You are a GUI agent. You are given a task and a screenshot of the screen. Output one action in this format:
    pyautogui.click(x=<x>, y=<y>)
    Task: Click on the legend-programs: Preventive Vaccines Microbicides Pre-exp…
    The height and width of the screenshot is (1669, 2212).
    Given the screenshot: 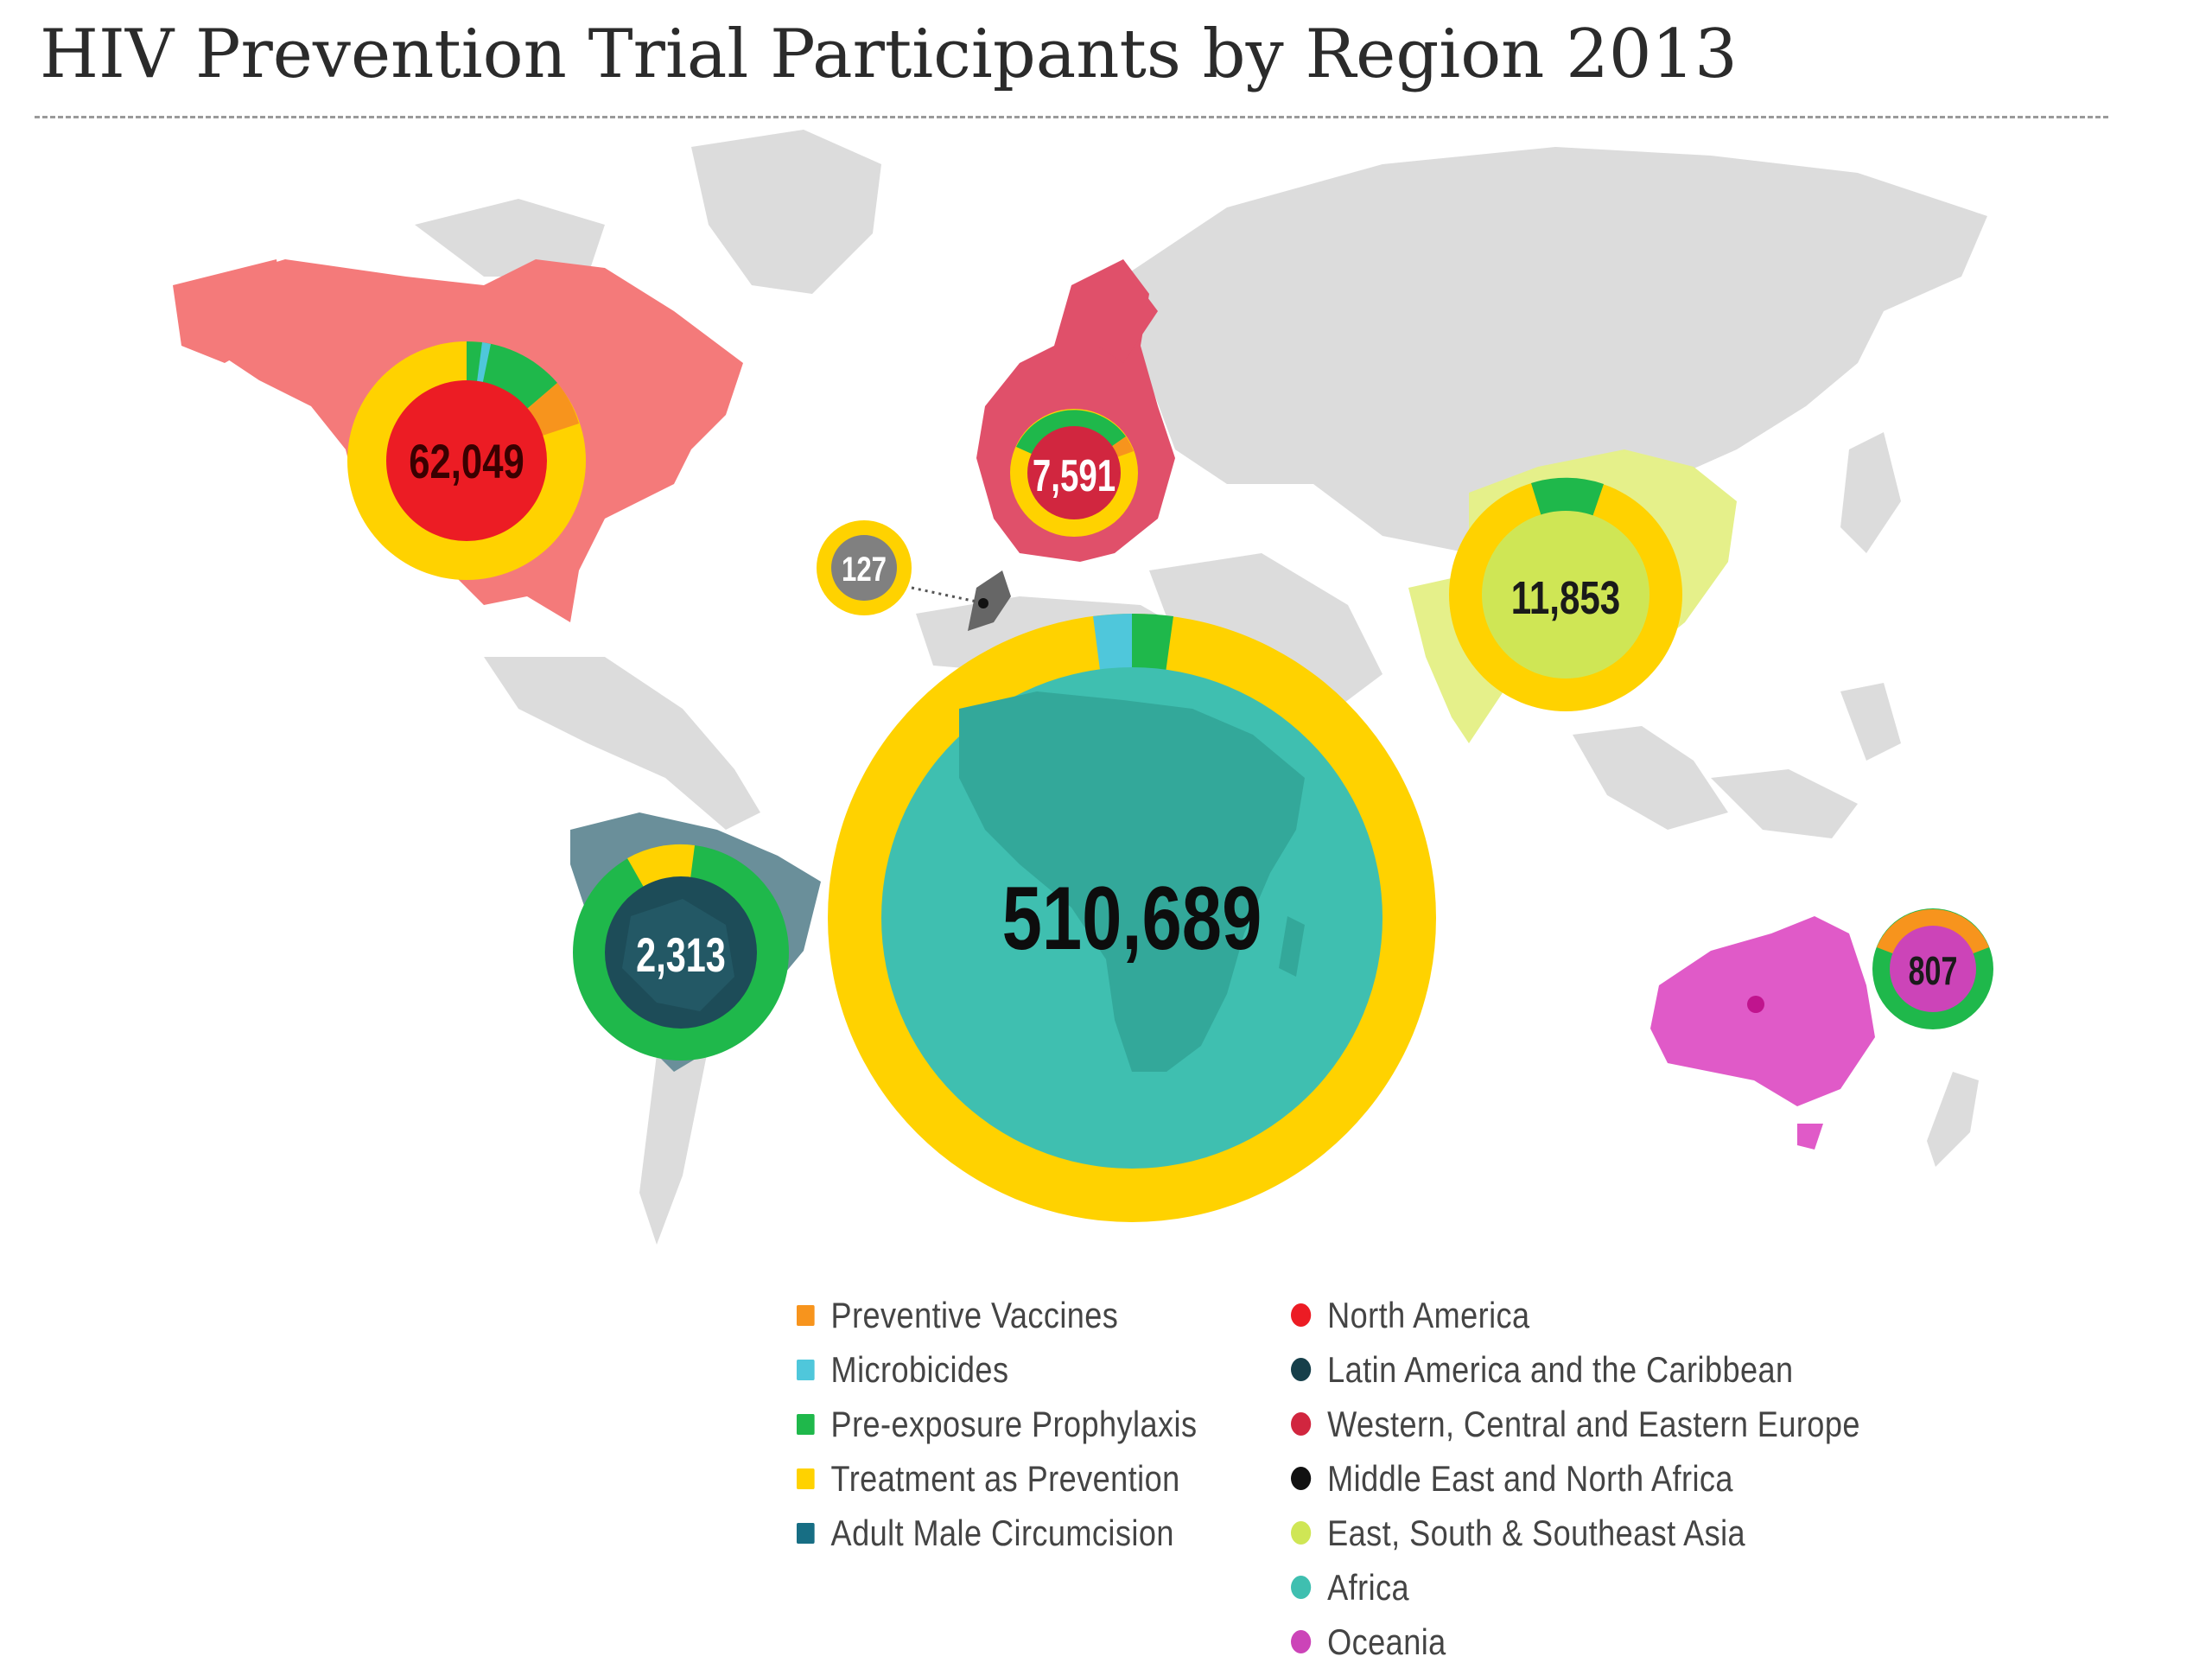 What is the action you would take?
    pyautogui.click(x=997, y=1424)
    